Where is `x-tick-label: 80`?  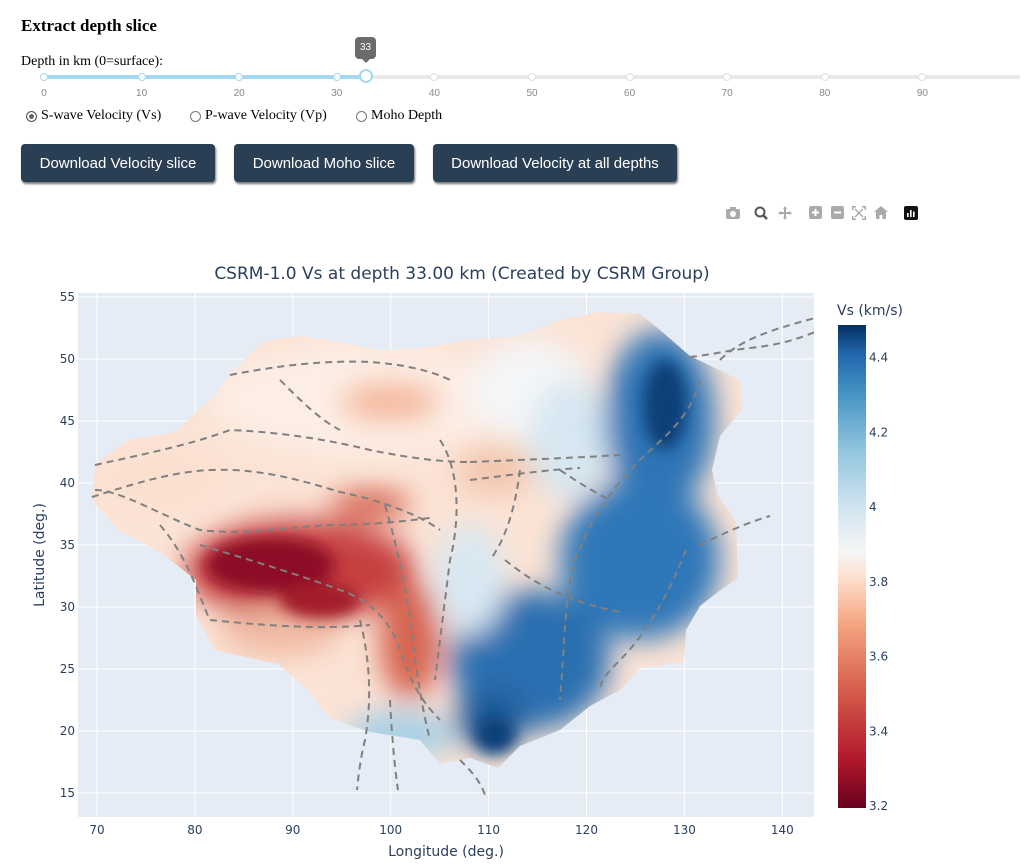
x-tick-label: 80 is located at coordinates (194, 830).